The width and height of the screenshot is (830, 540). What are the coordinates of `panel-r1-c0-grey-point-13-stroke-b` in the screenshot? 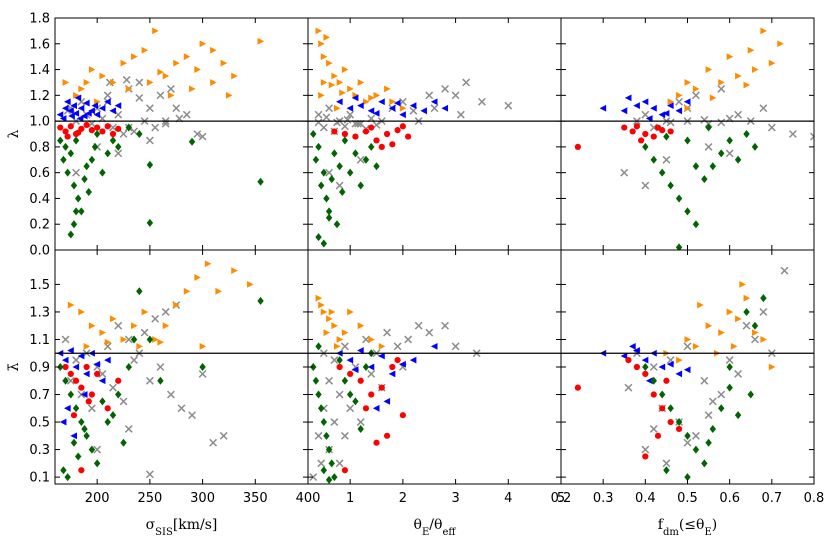 It's located at (202, 373).